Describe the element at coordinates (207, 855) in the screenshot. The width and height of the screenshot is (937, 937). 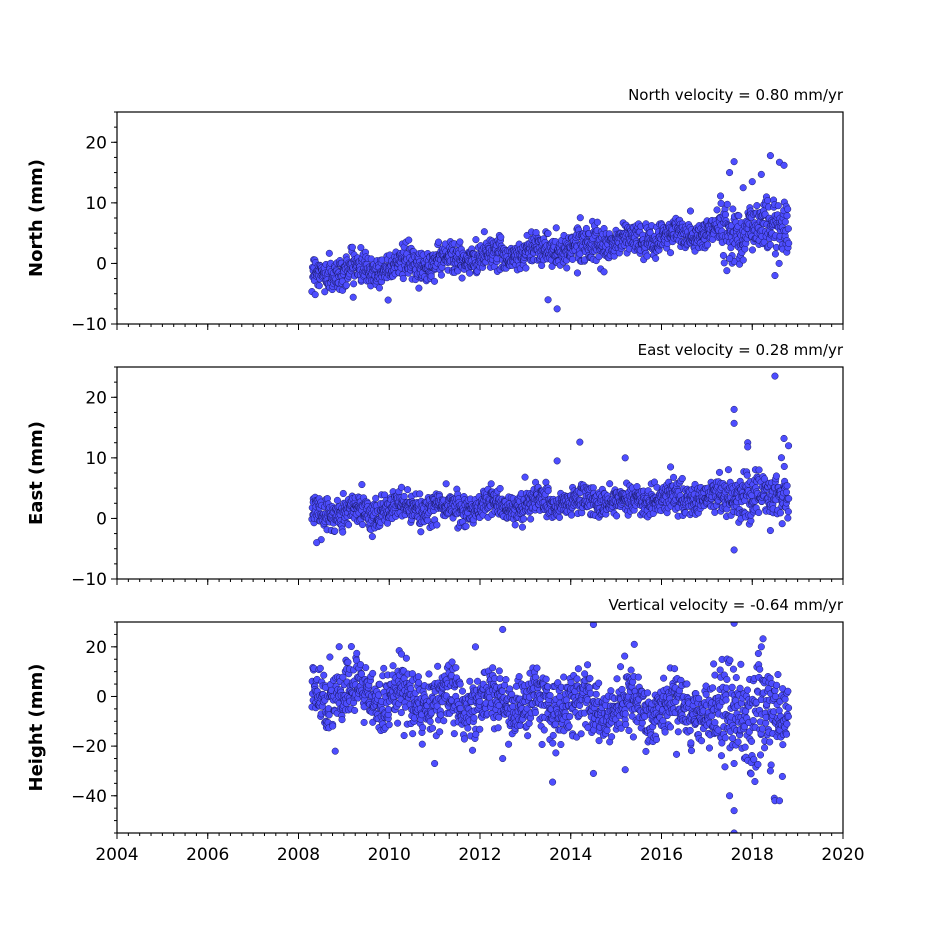
I see `x-tick-label: 2006` at that location.